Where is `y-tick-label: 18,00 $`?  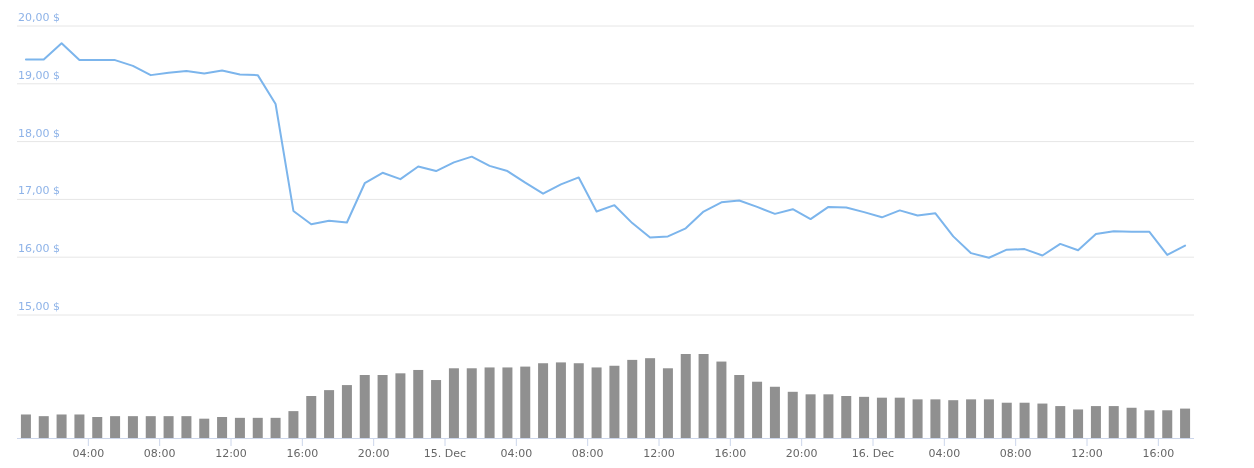 y-tick-label: 18,00 $ is located at coordinates (39, 133).